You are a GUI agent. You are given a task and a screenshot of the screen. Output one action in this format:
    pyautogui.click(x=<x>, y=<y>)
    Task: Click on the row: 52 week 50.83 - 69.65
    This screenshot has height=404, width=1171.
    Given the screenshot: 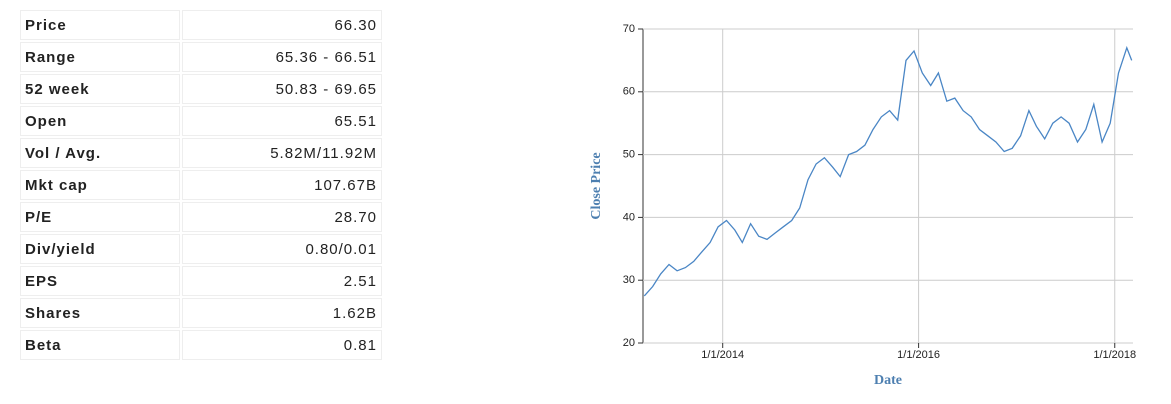 What is the action you would take?
    pyautogui.click(x=201, y=89)
    